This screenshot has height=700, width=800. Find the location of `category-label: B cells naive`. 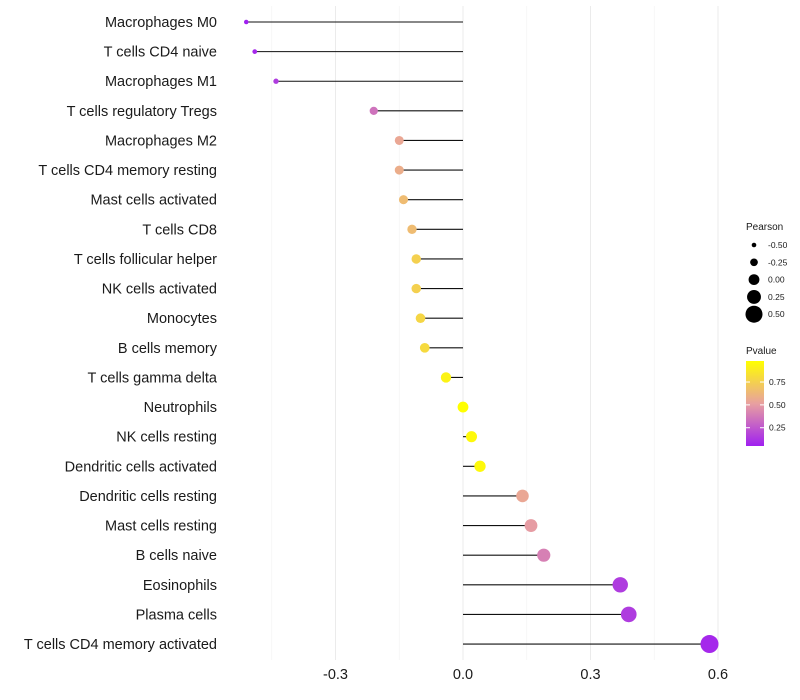

category-label: B cells naive is located at coordinates (176, 556).